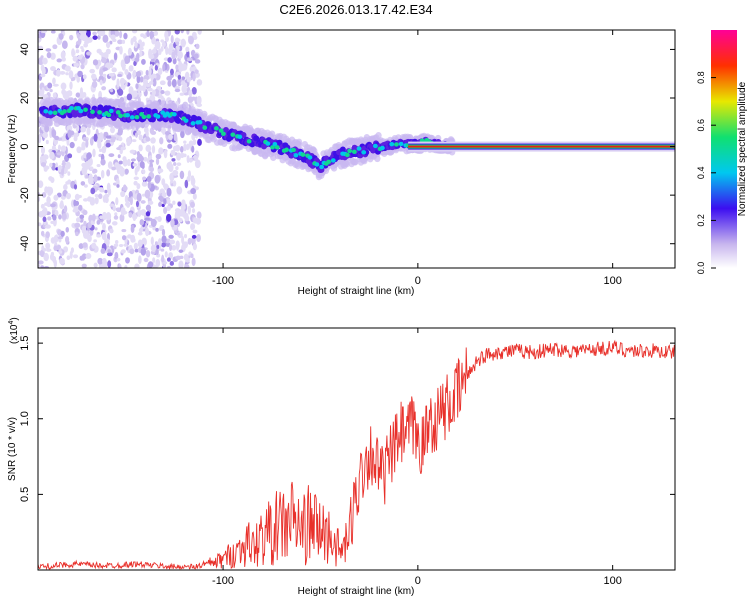 This screenshot has width=750, height=600. What do you see at coordinates (25, 494) in the screenshot?
I see `snr-y-tick-label: 0.5` at bounding box center [25, 494].